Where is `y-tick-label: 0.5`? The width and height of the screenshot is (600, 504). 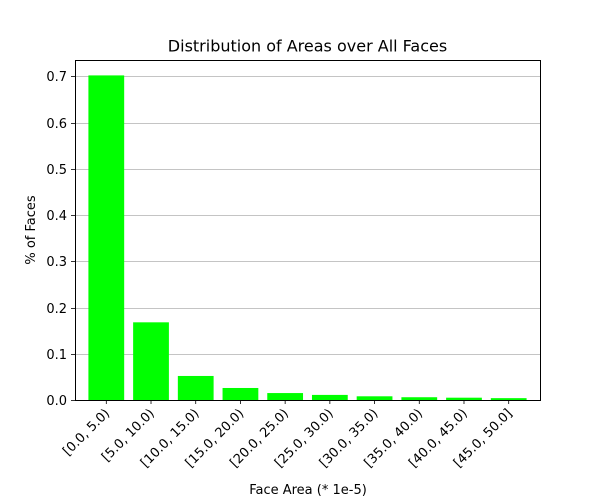
y-tick-label: 0.5 is located at coordinates (56, 170).